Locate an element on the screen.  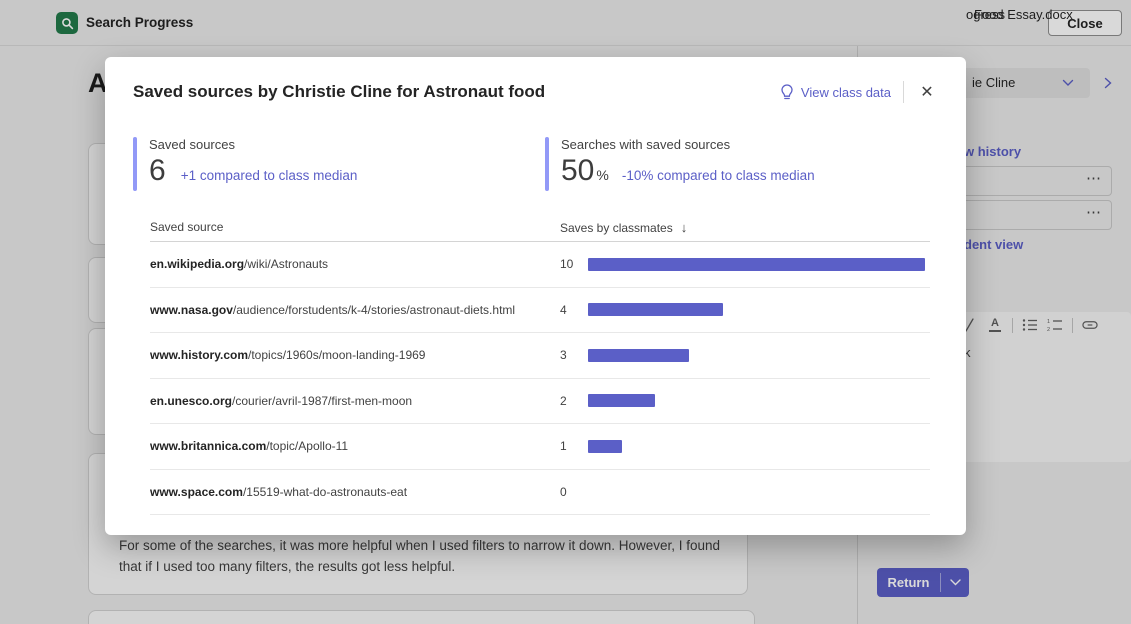
stat-unit: % is located at coordinates (602, 175).